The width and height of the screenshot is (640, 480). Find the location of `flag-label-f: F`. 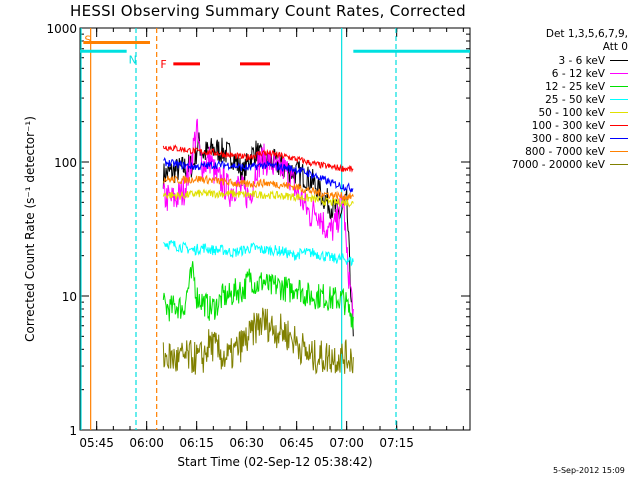

flag-label-f: F is located at coordinates (163, 64).